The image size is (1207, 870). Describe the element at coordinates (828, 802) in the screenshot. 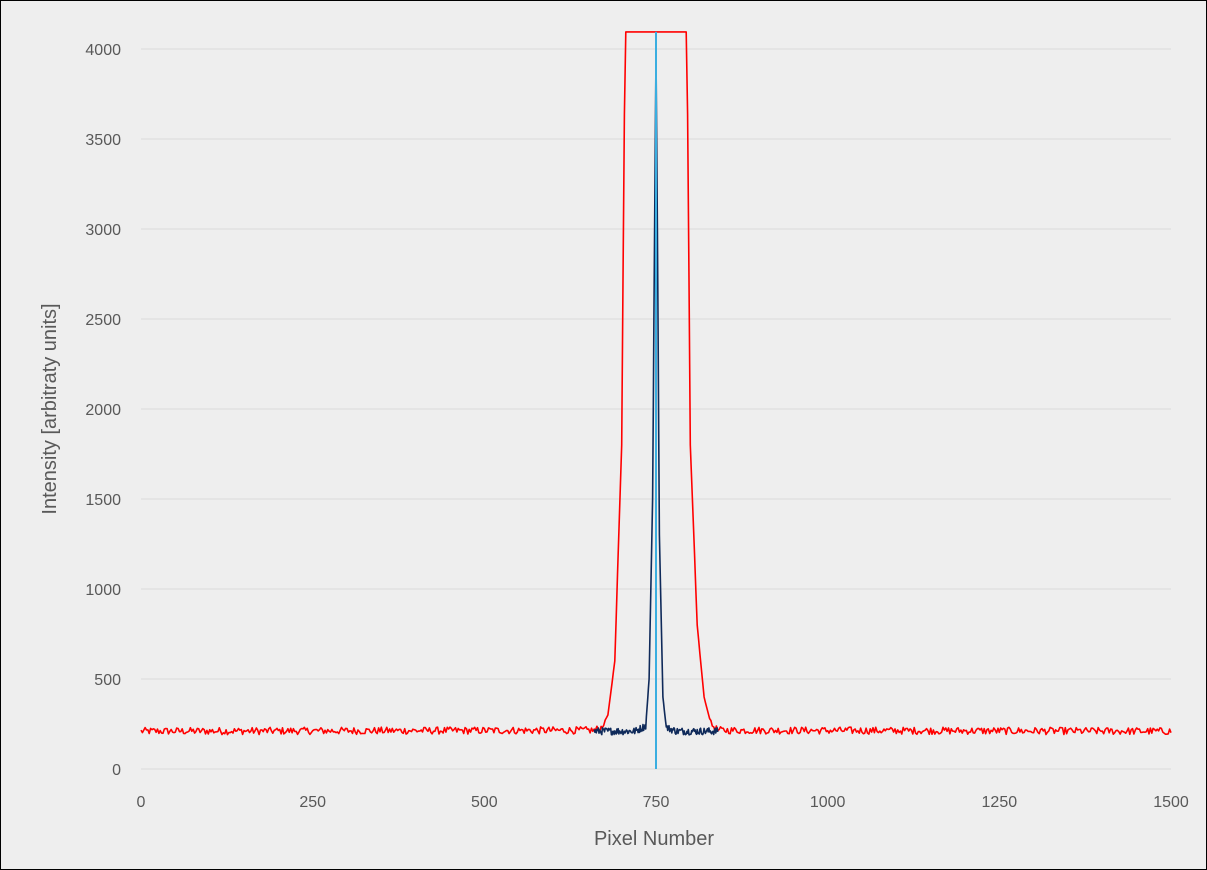

I see `x-tick-label: 1000` at that location.